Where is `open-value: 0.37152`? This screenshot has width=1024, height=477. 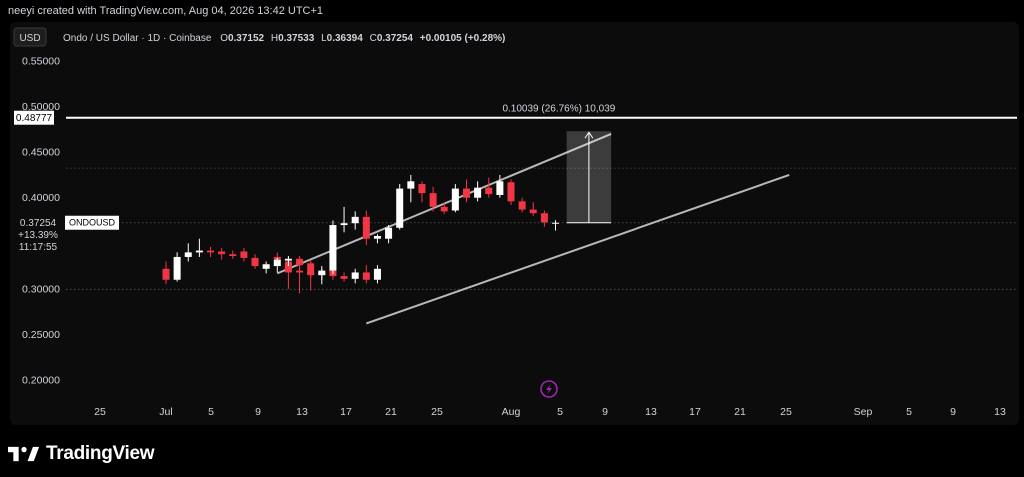 open-value: 0.37152 is located at coordinates (246, 38).